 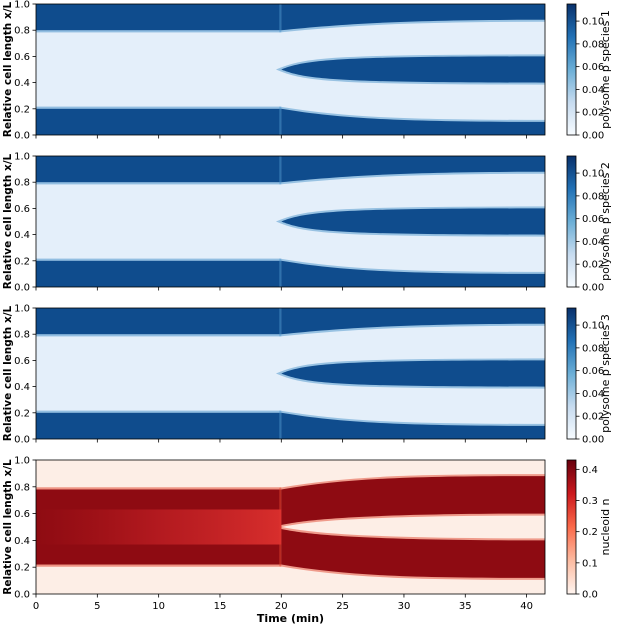 What do you see at coordinates (36, 606) in the screenshot?
I see `x-tick-label: 0` at bounding box center [36, 606].